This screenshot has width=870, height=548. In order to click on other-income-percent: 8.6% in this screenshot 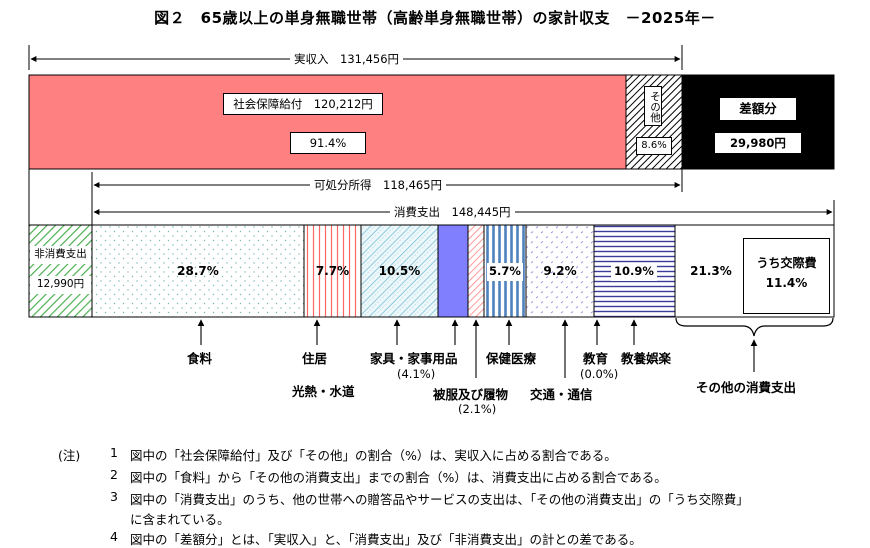, I will do `click(654, 146)`.